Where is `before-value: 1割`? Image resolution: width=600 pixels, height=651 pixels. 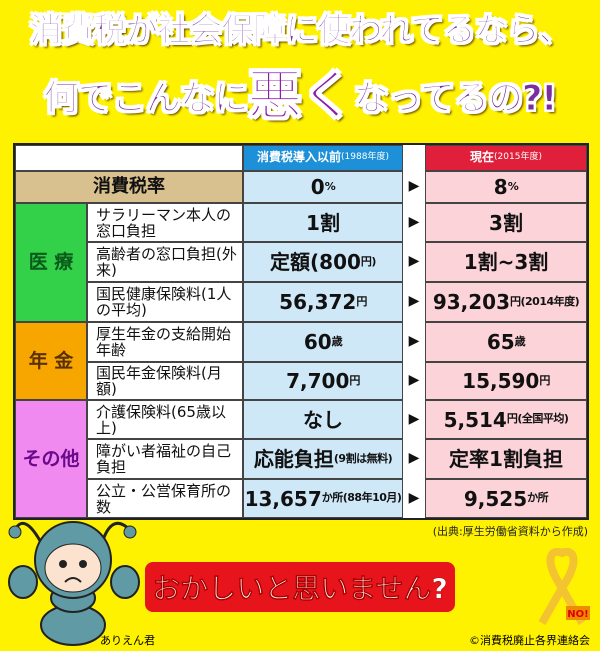 before-value: 1割 is located at coordinates (323, 222).